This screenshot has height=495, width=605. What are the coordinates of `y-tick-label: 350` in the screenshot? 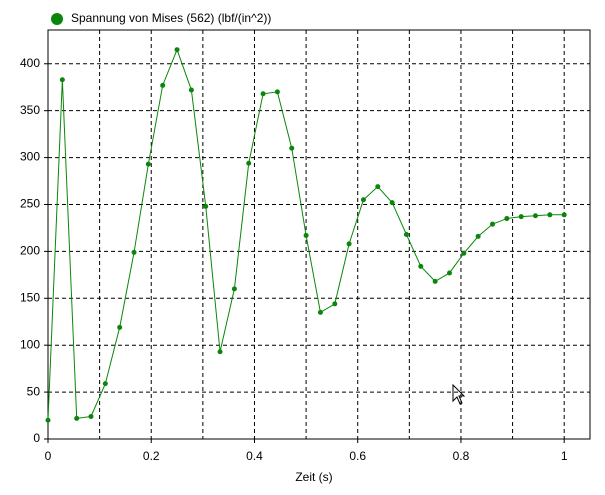 It's located at (30, 110).